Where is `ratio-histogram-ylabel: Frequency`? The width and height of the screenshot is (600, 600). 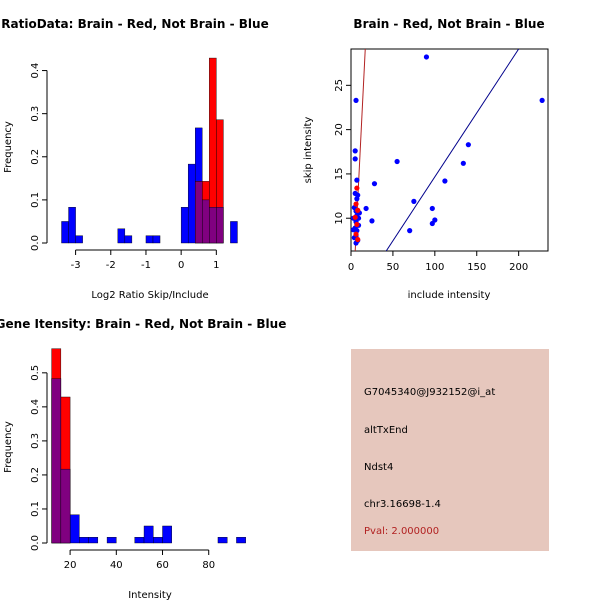 ratio-histogram-ylabel: Frequency is located at coordinates (8, 147).